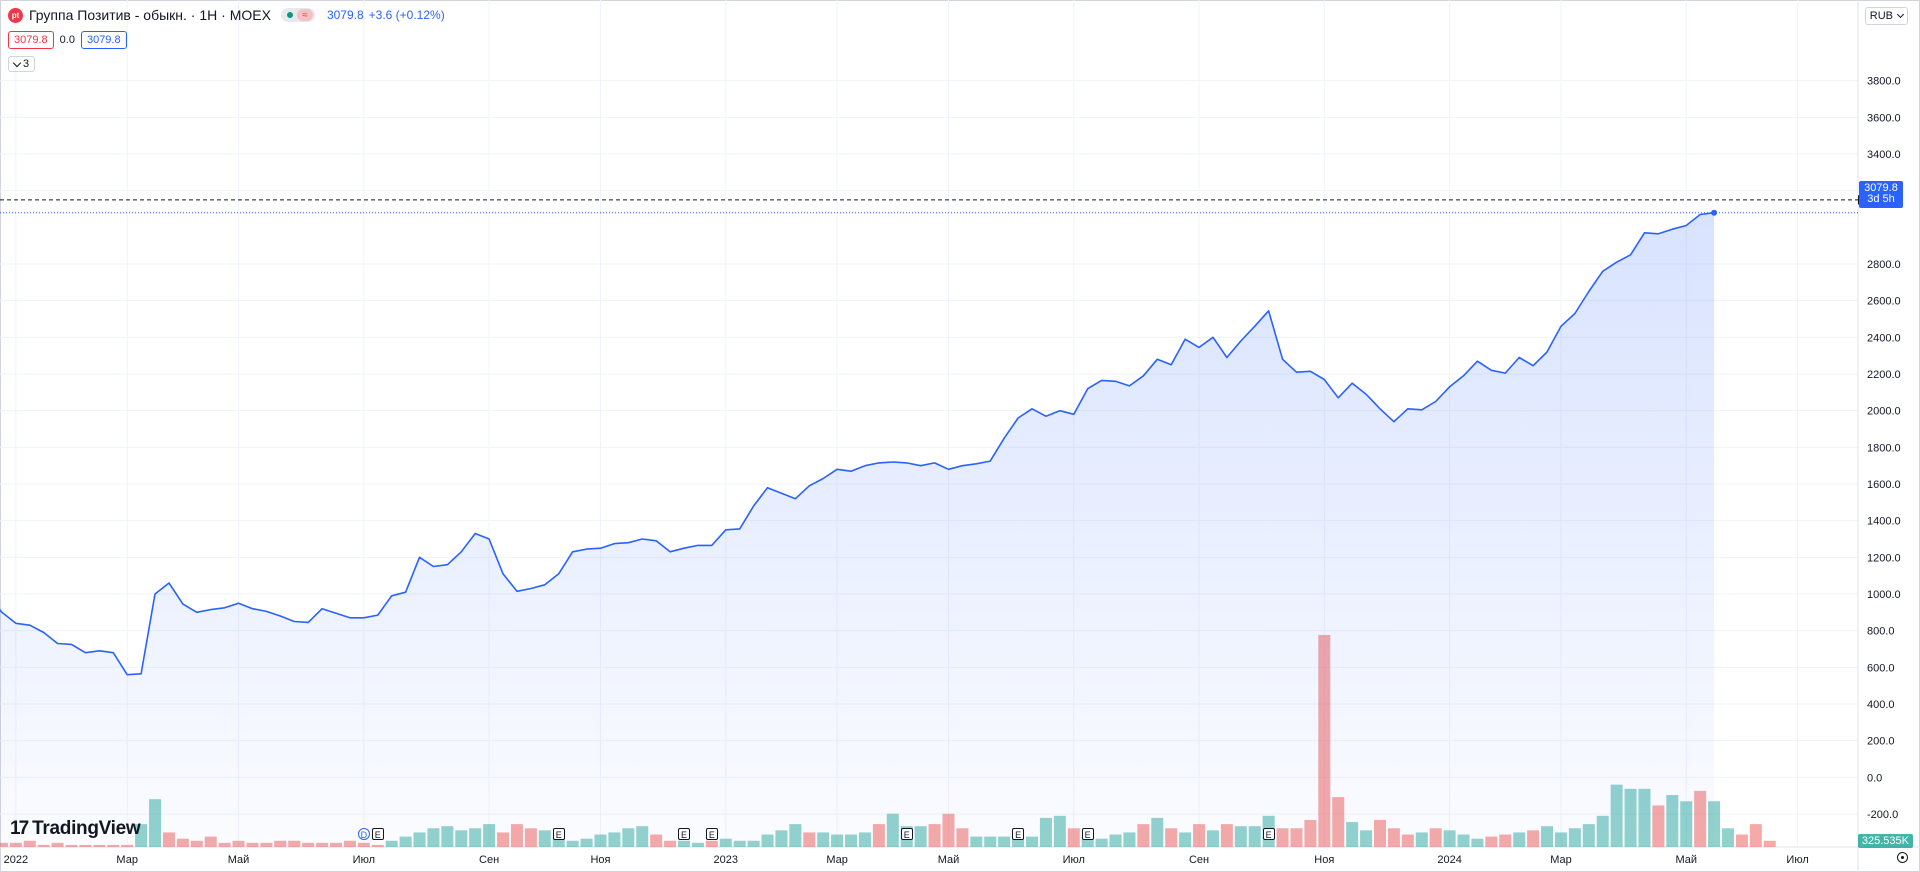 The width and height of the screenshot is (1920, 872). Describe the element at coordinates (1714, 212) in the screenshot. I see `last-price-point` at that location.